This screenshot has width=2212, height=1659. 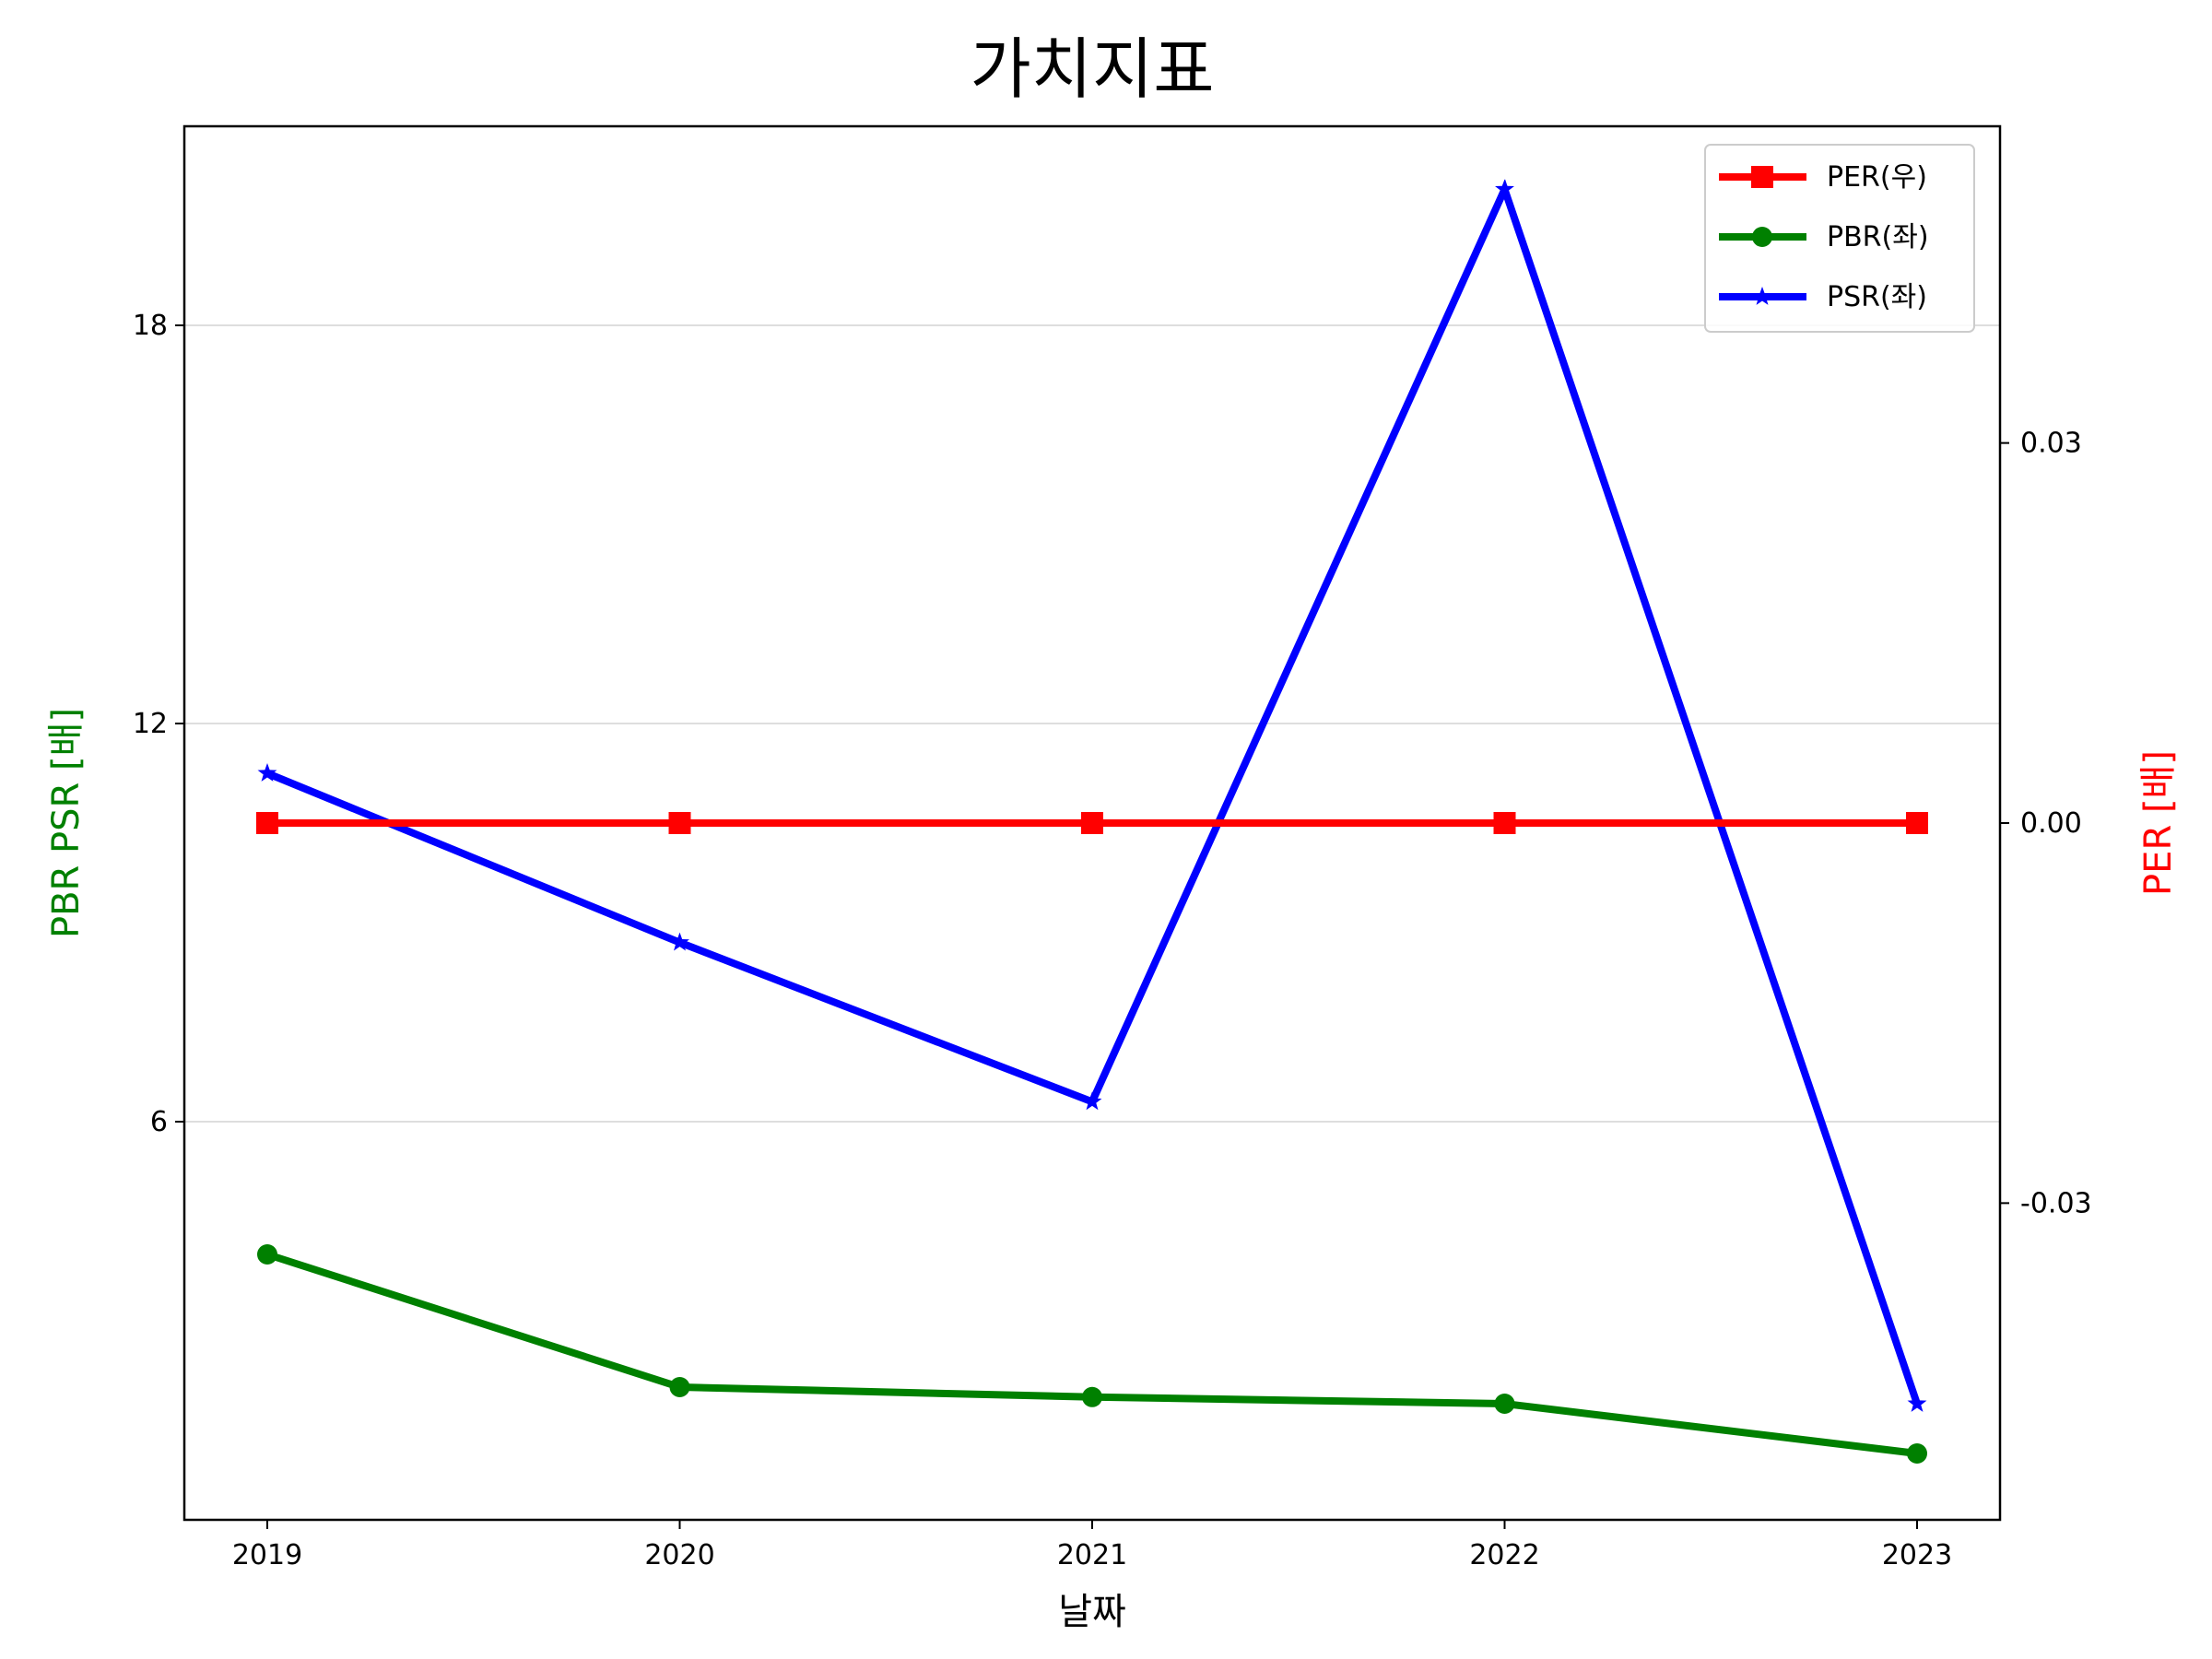 I want to click on chart-title: 가치지표, so click(x=1093, y=69).